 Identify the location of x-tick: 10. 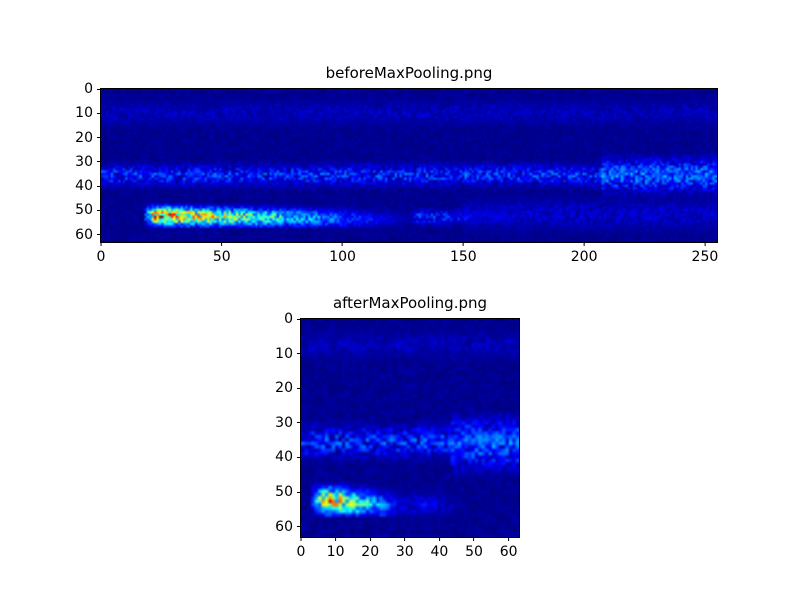
(336, 548).